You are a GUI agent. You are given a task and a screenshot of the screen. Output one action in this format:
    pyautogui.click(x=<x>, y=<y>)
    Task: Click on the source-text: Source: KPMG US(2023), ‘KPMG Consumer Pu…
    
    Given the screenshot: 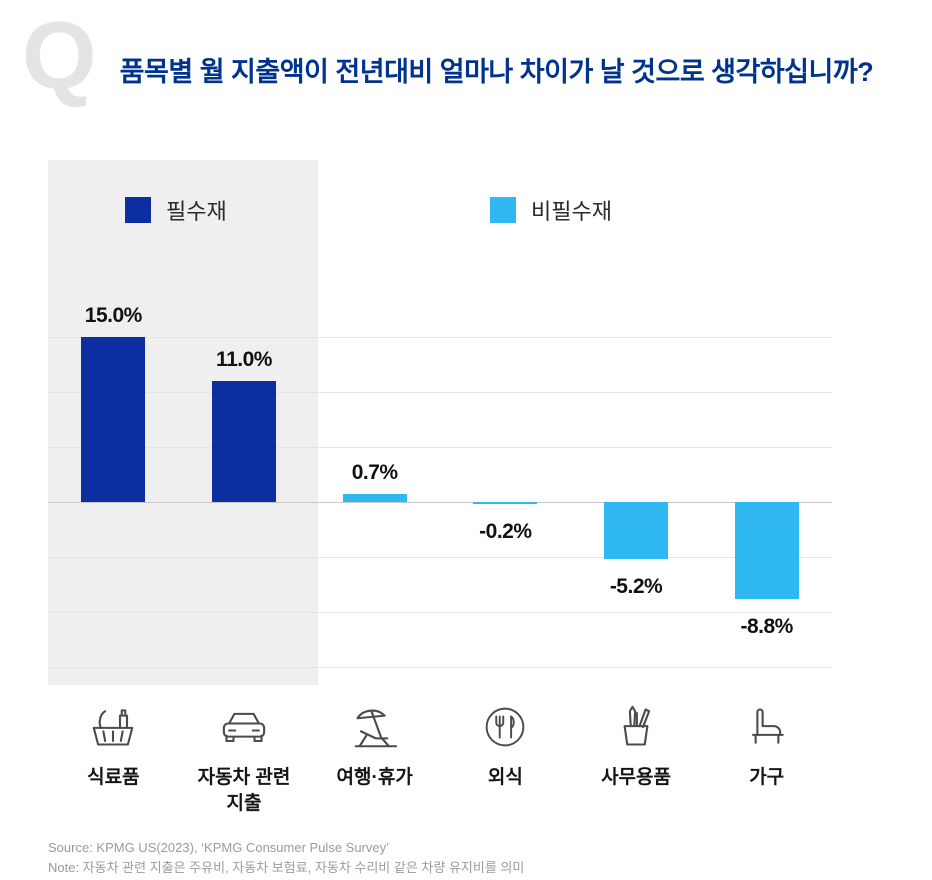 What is the action you would take?
    pyautogui.click(x=219, y=848)
    